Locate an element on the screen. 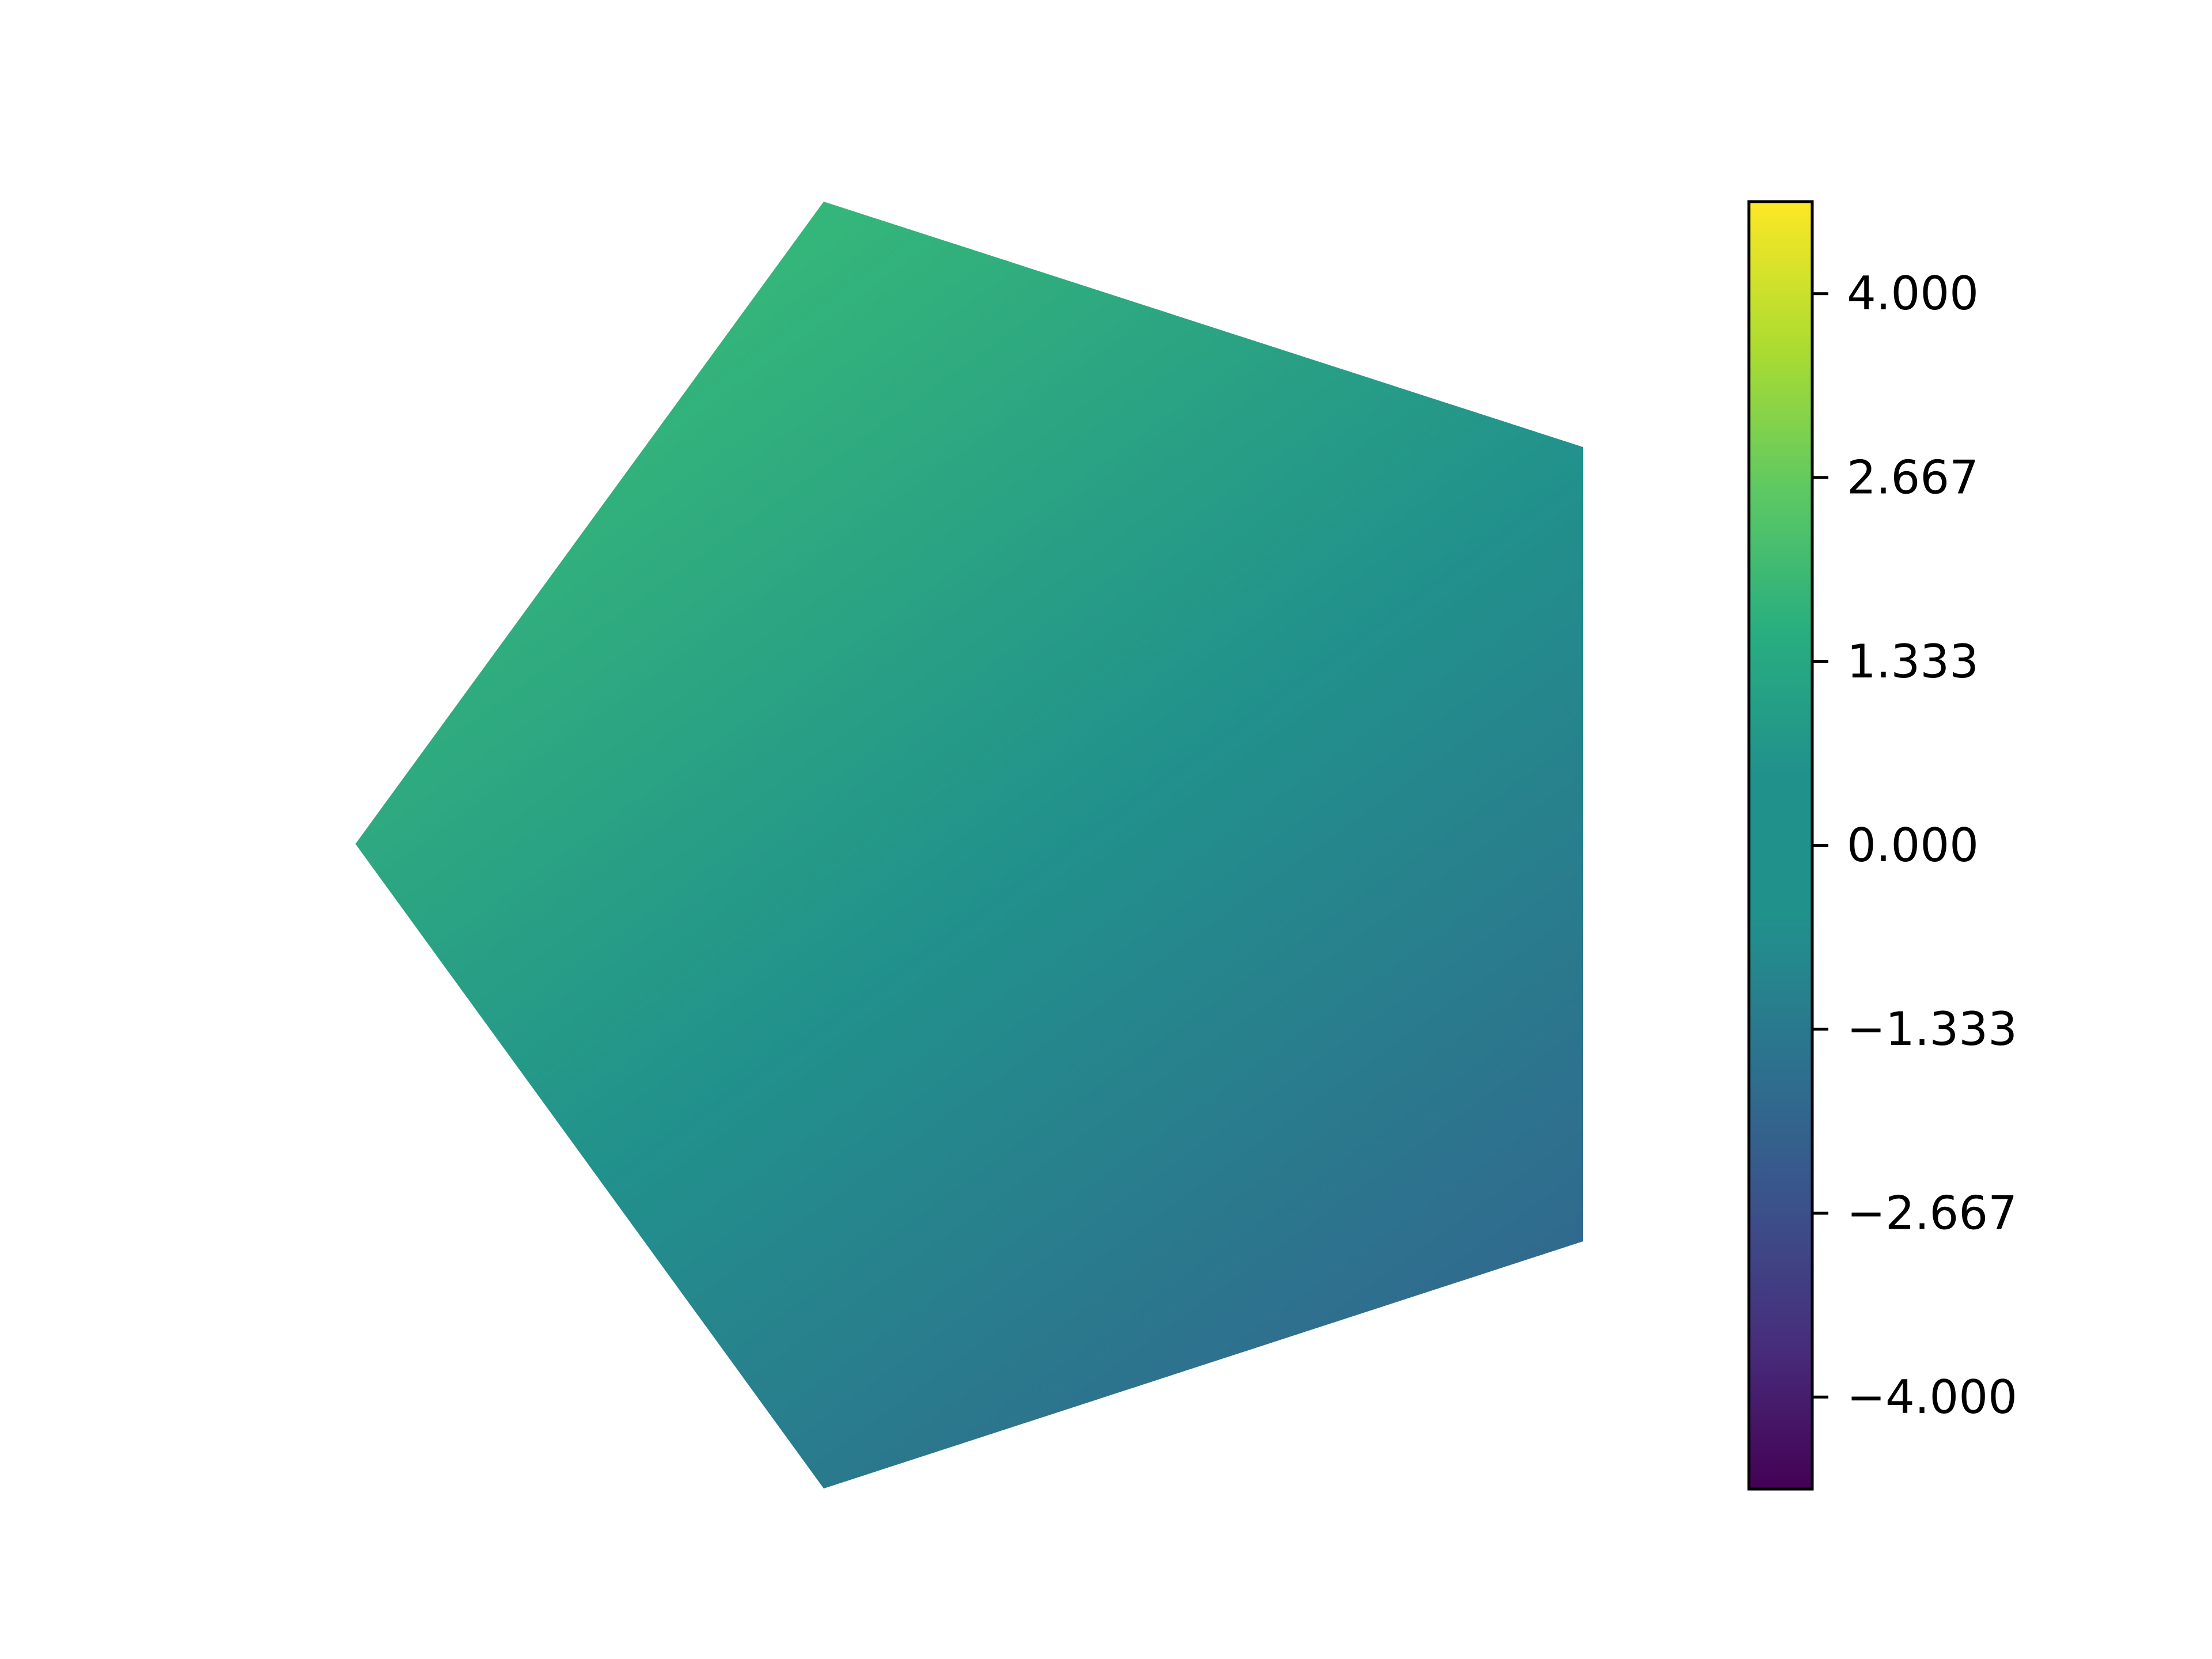 This screenshot has width=2212, height=1659. colorbar-tick-label: −1.333 is located at coordinates (1932, 1029).